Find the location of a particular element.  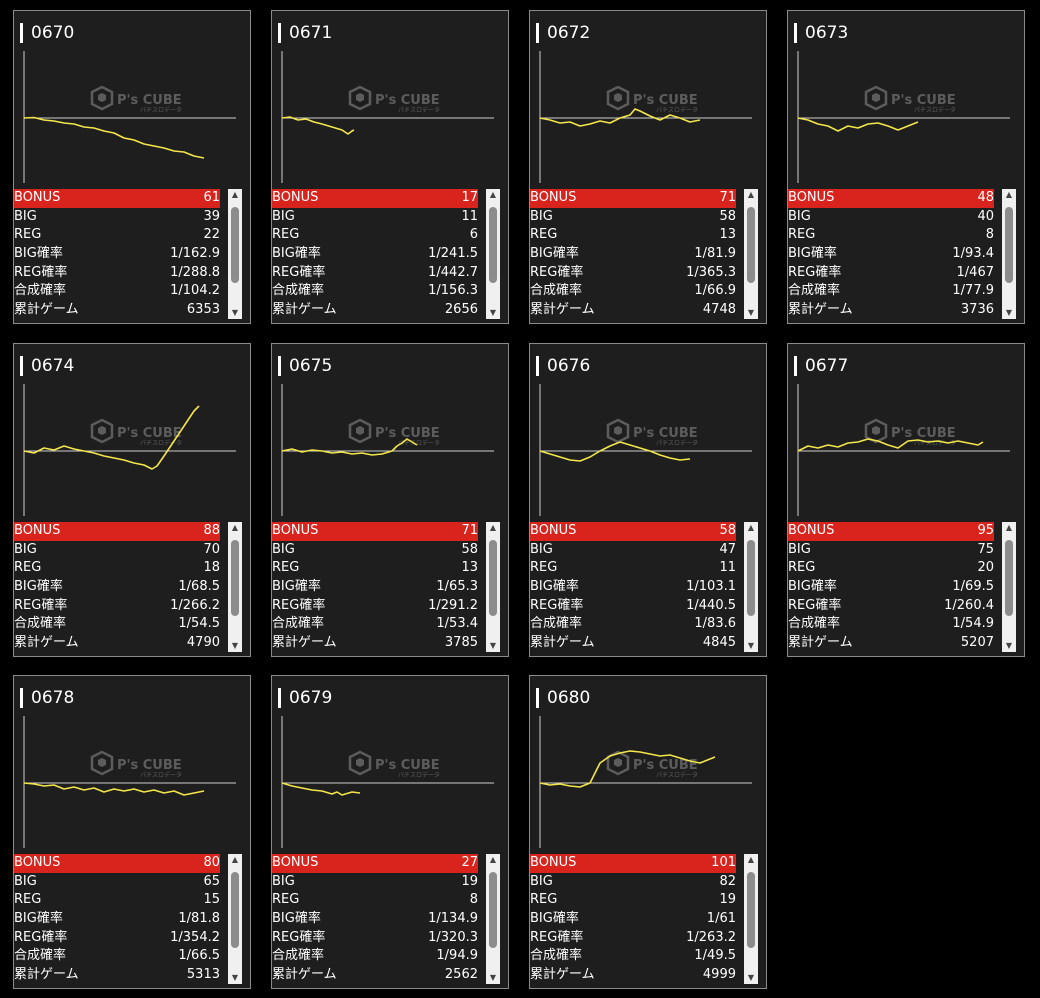

stat-row-big: BIG 58 is located at coordinates (375, 550).